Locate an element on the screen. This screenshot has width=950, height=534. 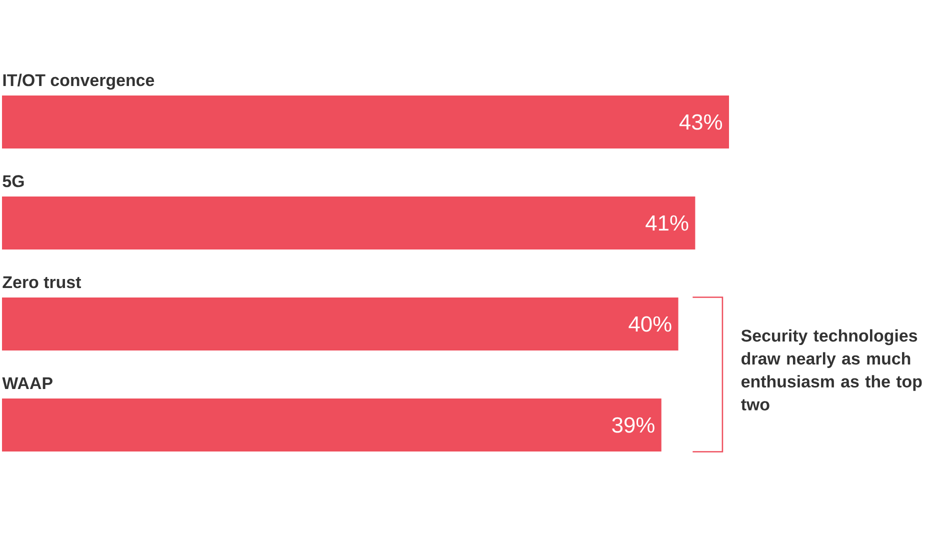
y-tick-label: Zero trust is located at coordinates (42, 282).